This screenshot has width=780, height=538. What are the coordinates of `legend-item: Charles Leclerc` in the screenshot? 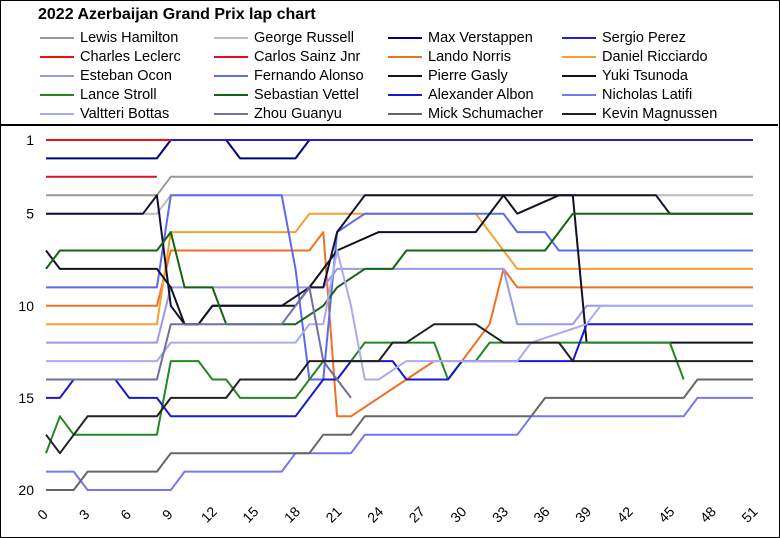 It's located at (110, 56).